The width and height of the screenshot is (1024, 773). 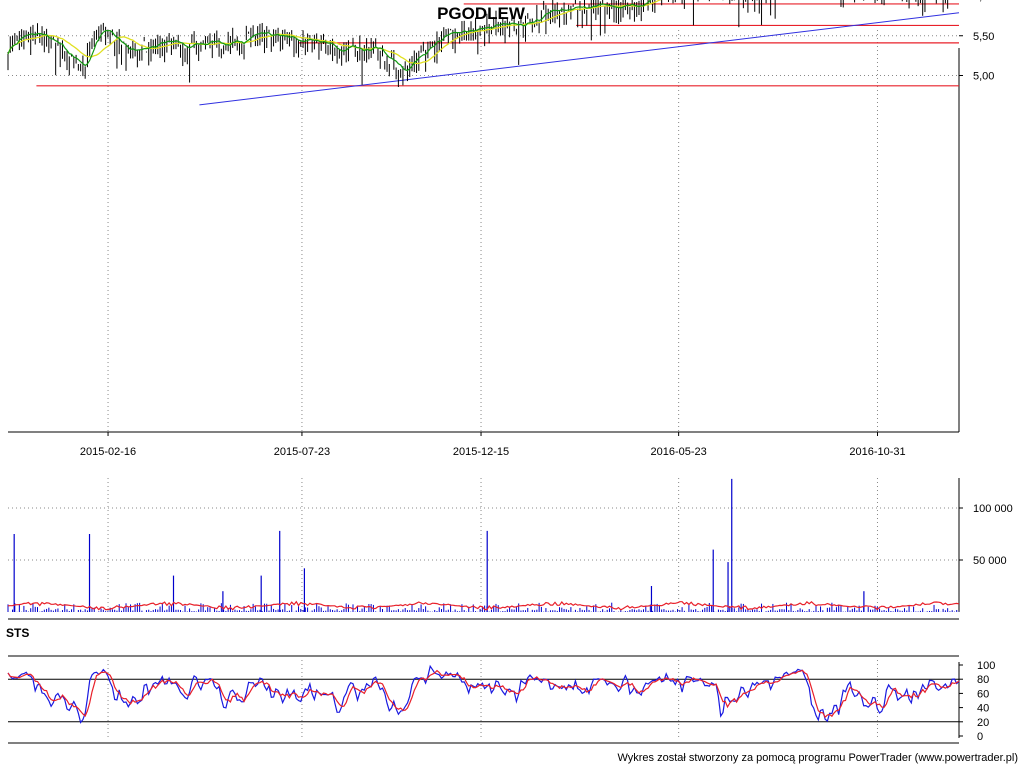 What do you see at coordinates (678, 452) in the screenshot?
I see `x-tick-label: 2016-05-23` at bounding box center [678, 452].